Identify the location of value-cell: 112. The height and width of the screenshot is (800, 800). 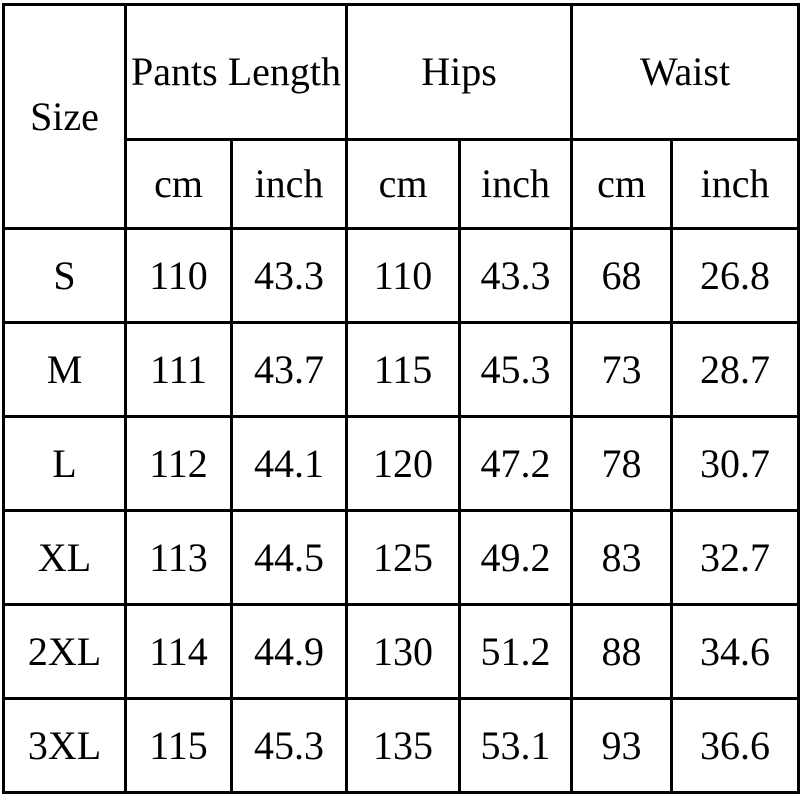
(178, 463).